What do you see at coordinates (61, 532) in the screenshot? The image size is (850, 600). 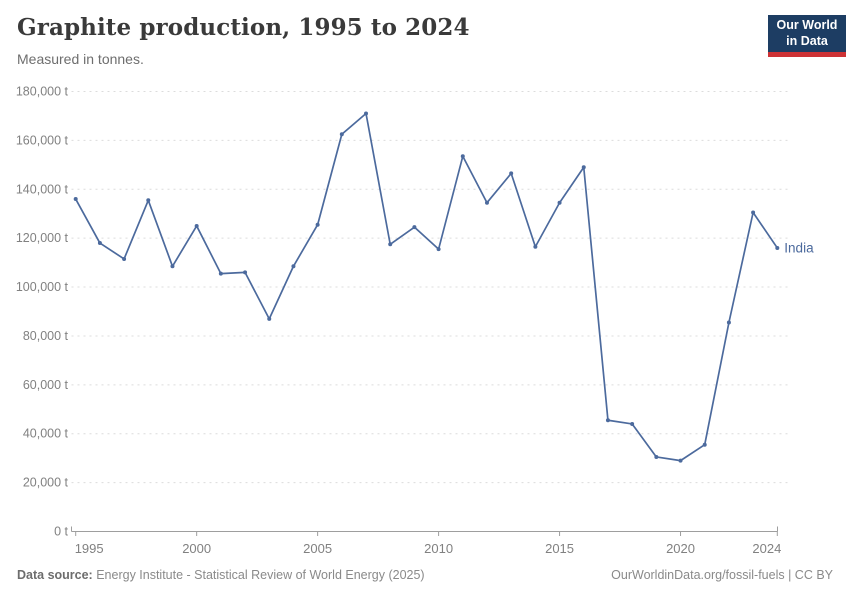 I see `y-axis-tick-label: 0 t` at bounding box center [61, 532].